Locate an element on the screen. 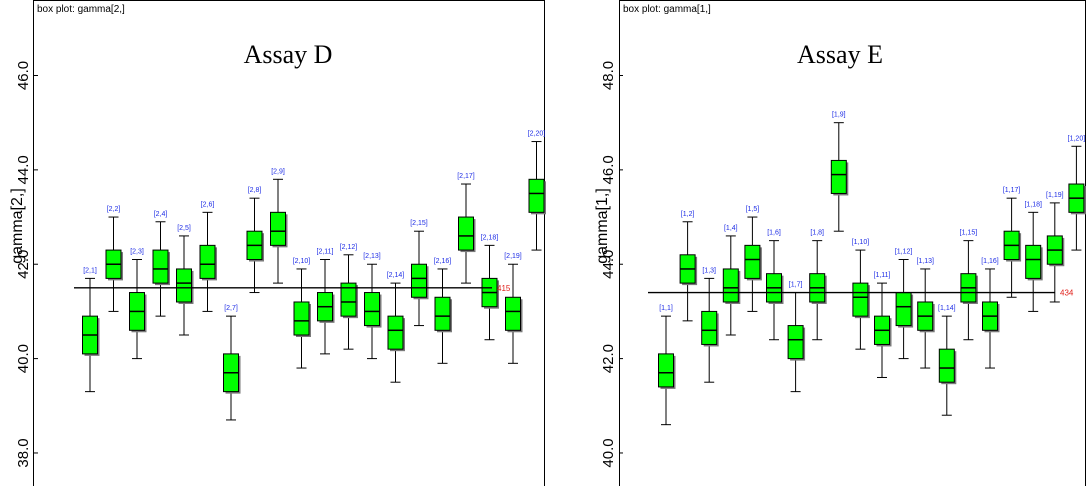 Image resolution: width=1090 pixels, height=486 pixels. box-label: [1,8] is located at coordinates (817, 233).